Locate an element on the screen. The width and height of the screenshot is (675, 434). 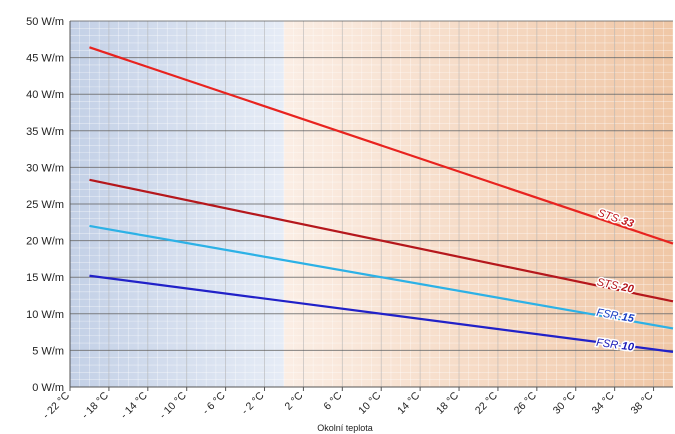
x-tick-label: 10 °C is located at coordinates (369, 402).